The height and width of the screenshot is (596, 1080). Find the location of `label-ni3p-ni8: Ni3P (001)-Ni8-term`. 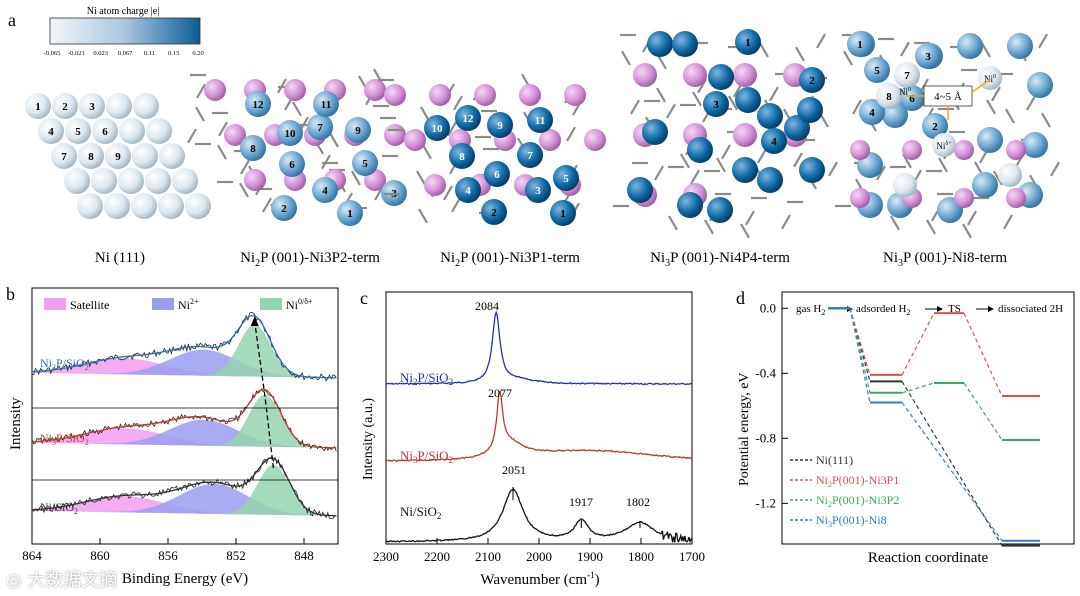

label-ni3p-ni8: Ni3P (001)-Ni8-term is located at coordinates (945, 259).